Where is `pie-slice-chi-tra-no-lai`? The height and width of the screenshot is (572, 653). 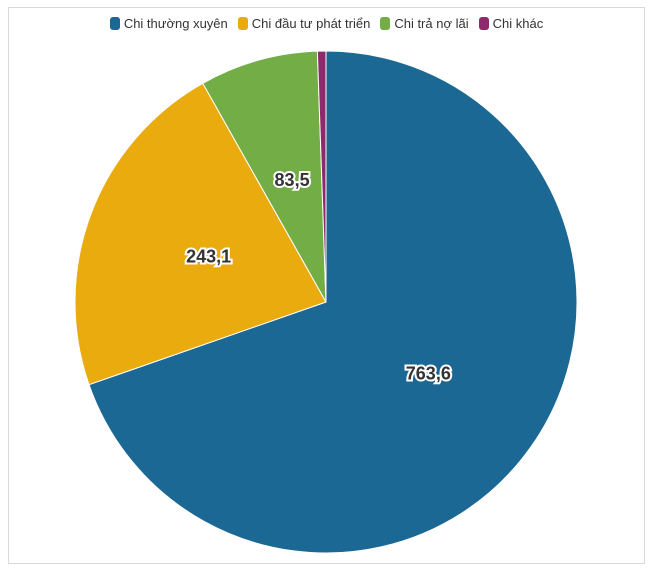
pie-slice-chi-tra-no-lai is located at coordinates (264, 176).